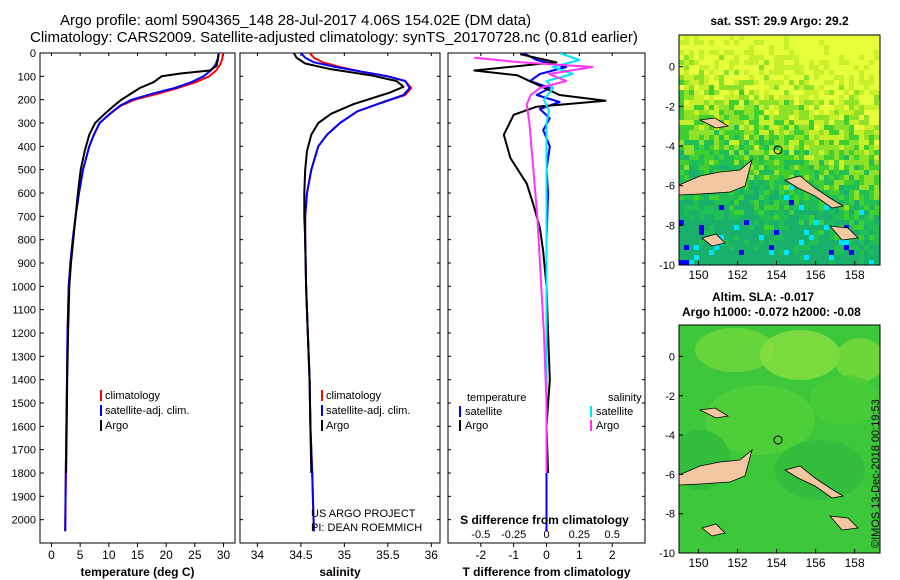 Image resolution: width=900 pixels, height=580 pixels. What do you see at coordinates (24, 451) in the screenshot?
I see `y-tick-label-temperature: 1700` at bounding box center [24, 451].